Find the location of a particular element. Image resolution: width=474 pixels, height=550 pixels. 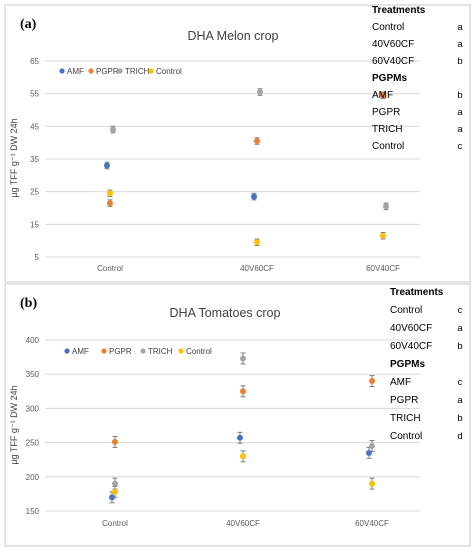

y-tick-label: 15 is located at coordinates (34, 224).